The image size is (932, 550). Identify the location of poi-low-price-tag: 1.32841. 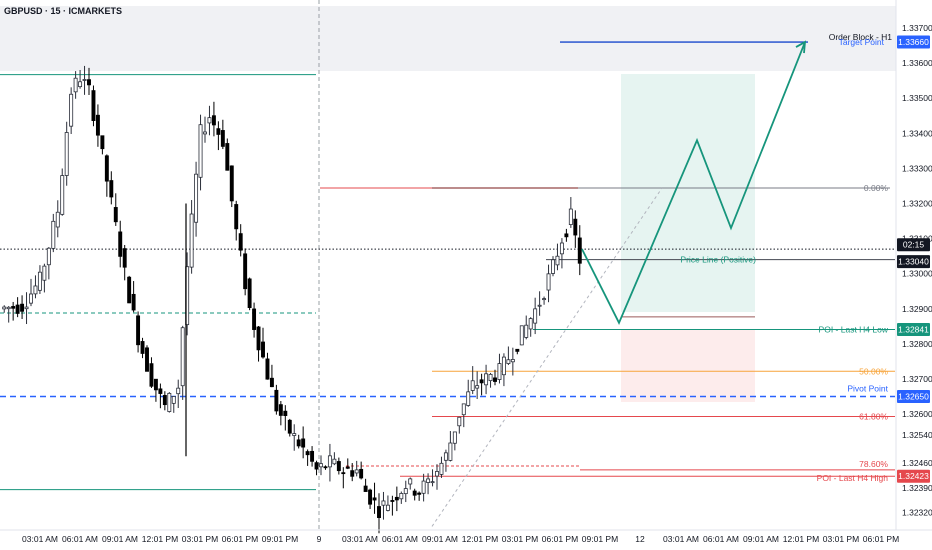
(913, 330).